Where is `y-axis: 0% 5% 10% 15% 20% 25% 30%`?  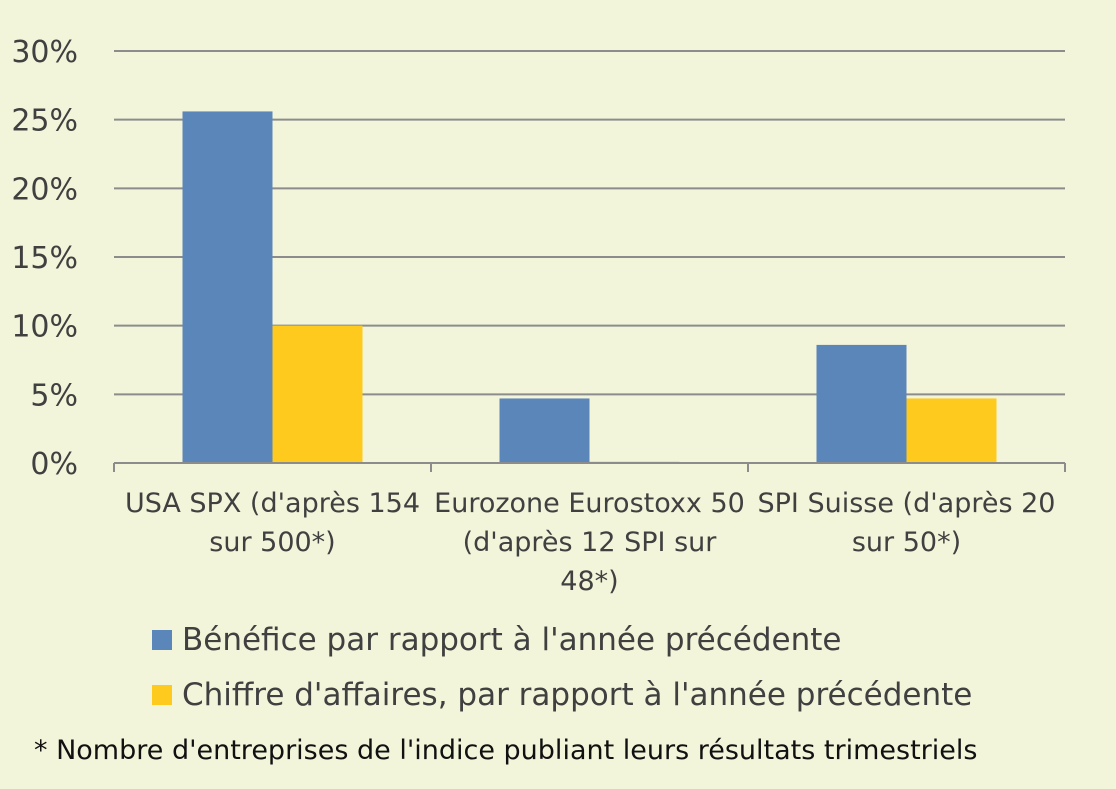
y-axis: 0% 5% 10% 15% 20% 25% 30% is located at coordinates (44, 258).